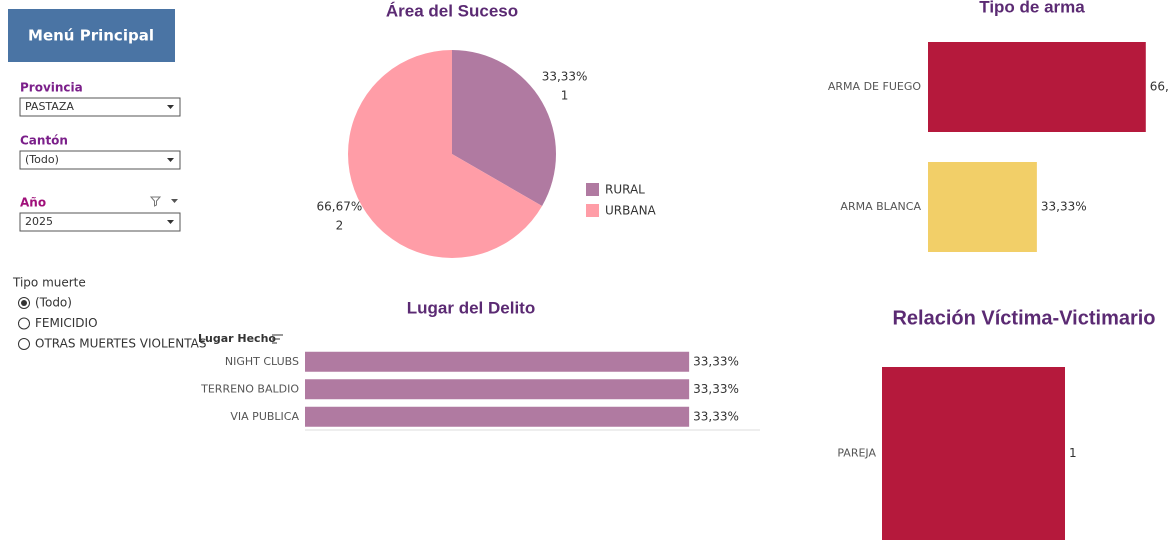 The width and height of the screenshot is (1173, 552). Describe the element at coordinates (42, 159) in the screenshot. I see `dropdown-value: (Todo)` at that location.